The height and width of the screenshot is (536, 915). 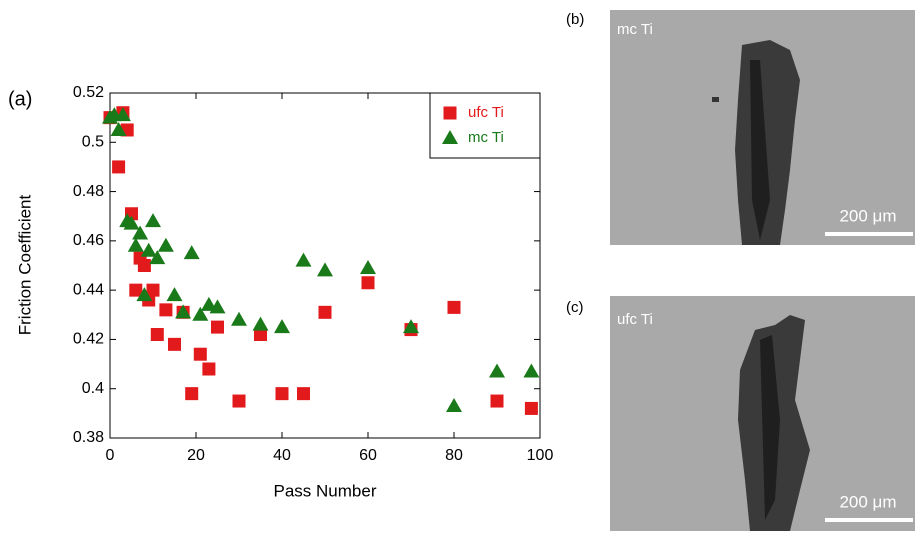 What do you see at coordinates (635, 29) in the screenshot?
I see `micrograph-label: mc Ti` at bounding box center [635, 29].